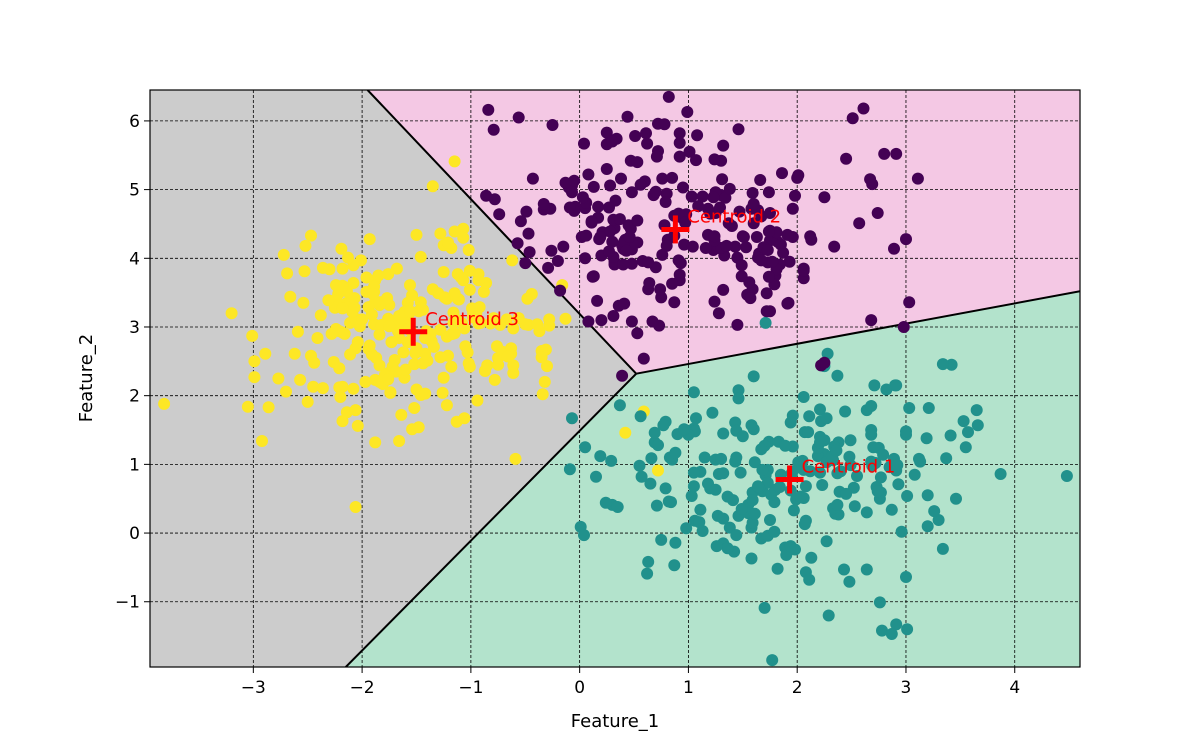 This screenshot has width=1200, height=750. Describe the element at coordinates (134, 259) in the screenshot. I see `y-tick-label: 4` at that location.